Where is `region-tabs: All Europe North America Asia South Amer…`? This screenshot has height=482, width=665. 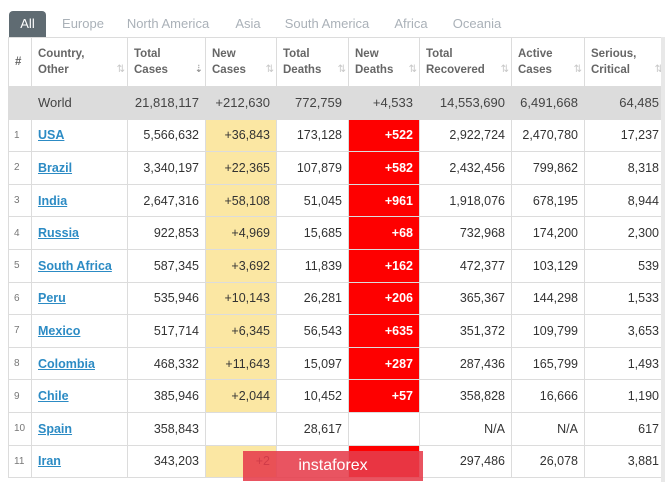 region-tabs: All Europe North America Asia South Amer… is located at coordinates (332, 18).